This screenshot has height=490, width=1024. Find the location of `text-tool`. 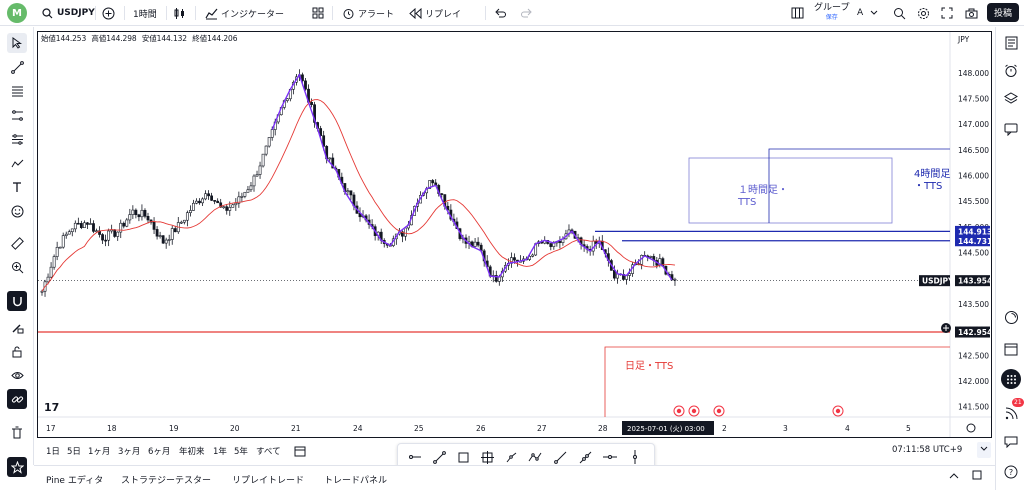

text-tool is located at coordinates (17, 187).